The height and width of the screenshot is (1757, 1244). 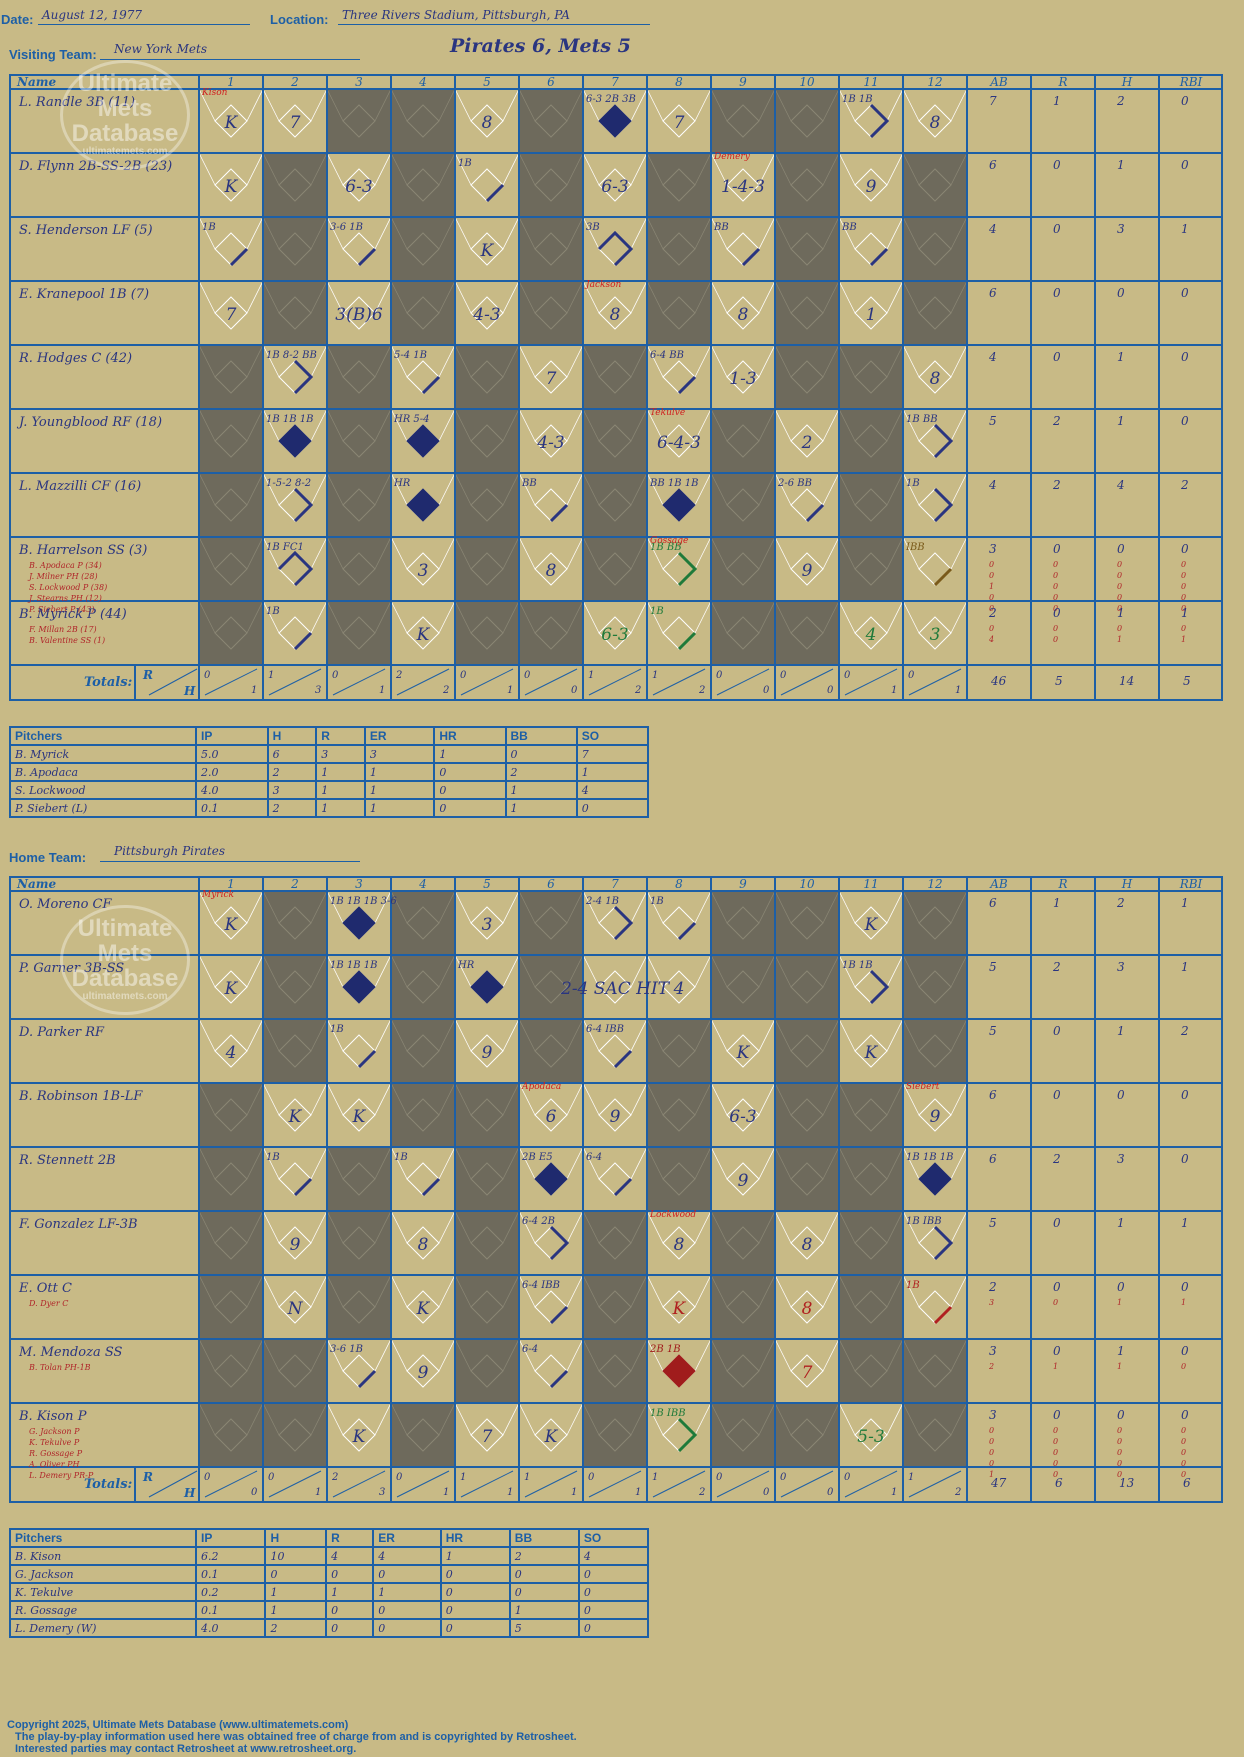 What do you see at coordinates (742, 1117) in the screenshot?
I see `play-notation: 6-3` at bounding box center [742, 1117].